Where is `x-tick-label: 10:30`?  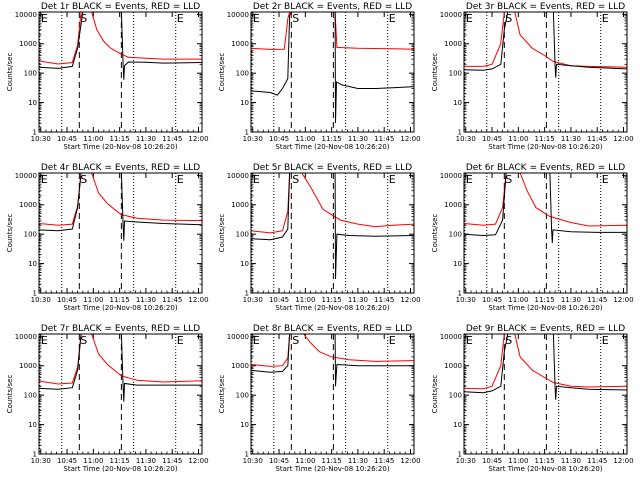 x-tick-label: 10:30 is located at coordinates (253, 300).